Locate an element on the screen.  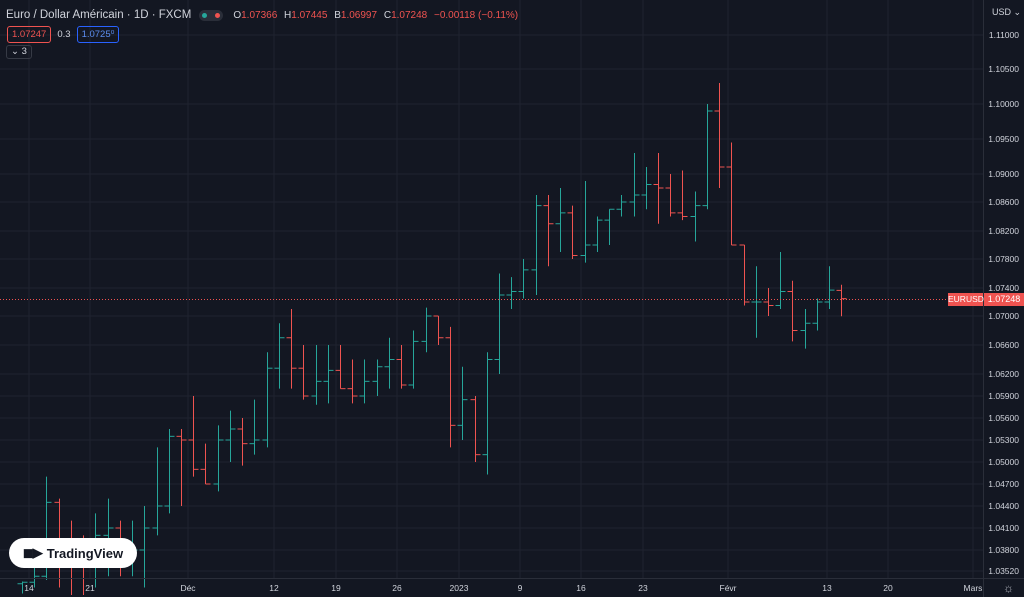
indicators-toggle: ⌄ 3 is located at coordinates (19, 52).